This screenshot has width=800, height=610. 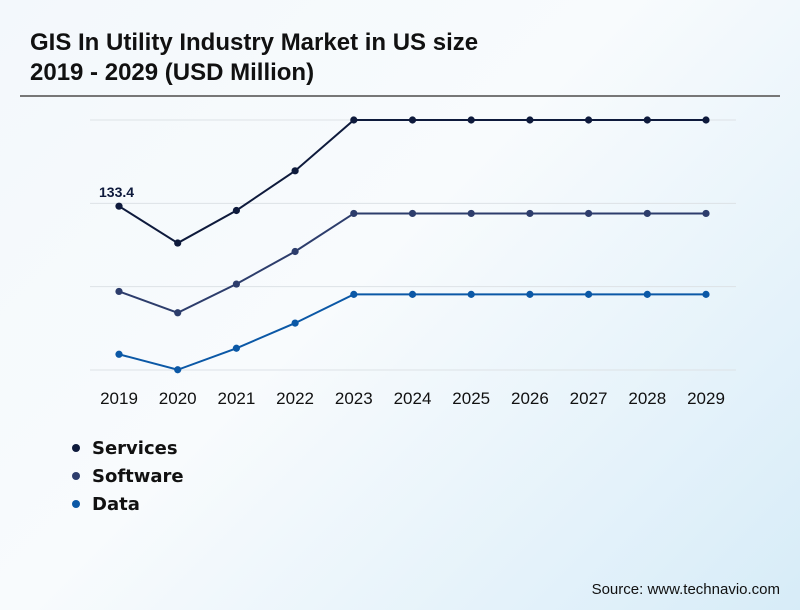 I want to click on x-tick-label: 2021, so click(x=236, y=398).